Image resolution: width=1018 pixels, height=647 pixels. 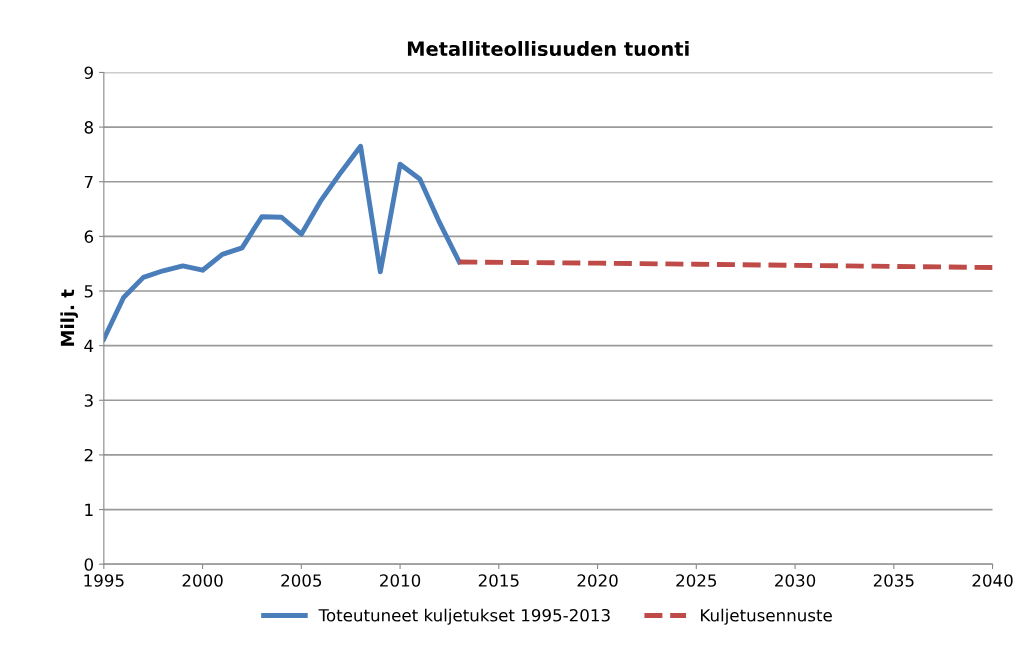 I want to click on x-tick-label: 1995, so click(x=104, y=580).